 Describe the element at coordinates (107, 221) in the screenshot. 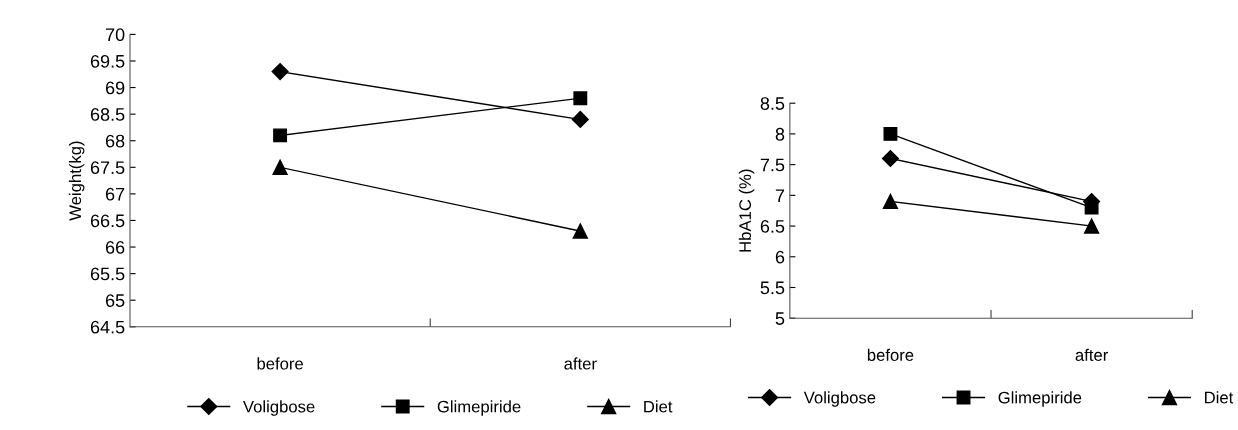

I see `y-tick-label: 66.5` at that location.